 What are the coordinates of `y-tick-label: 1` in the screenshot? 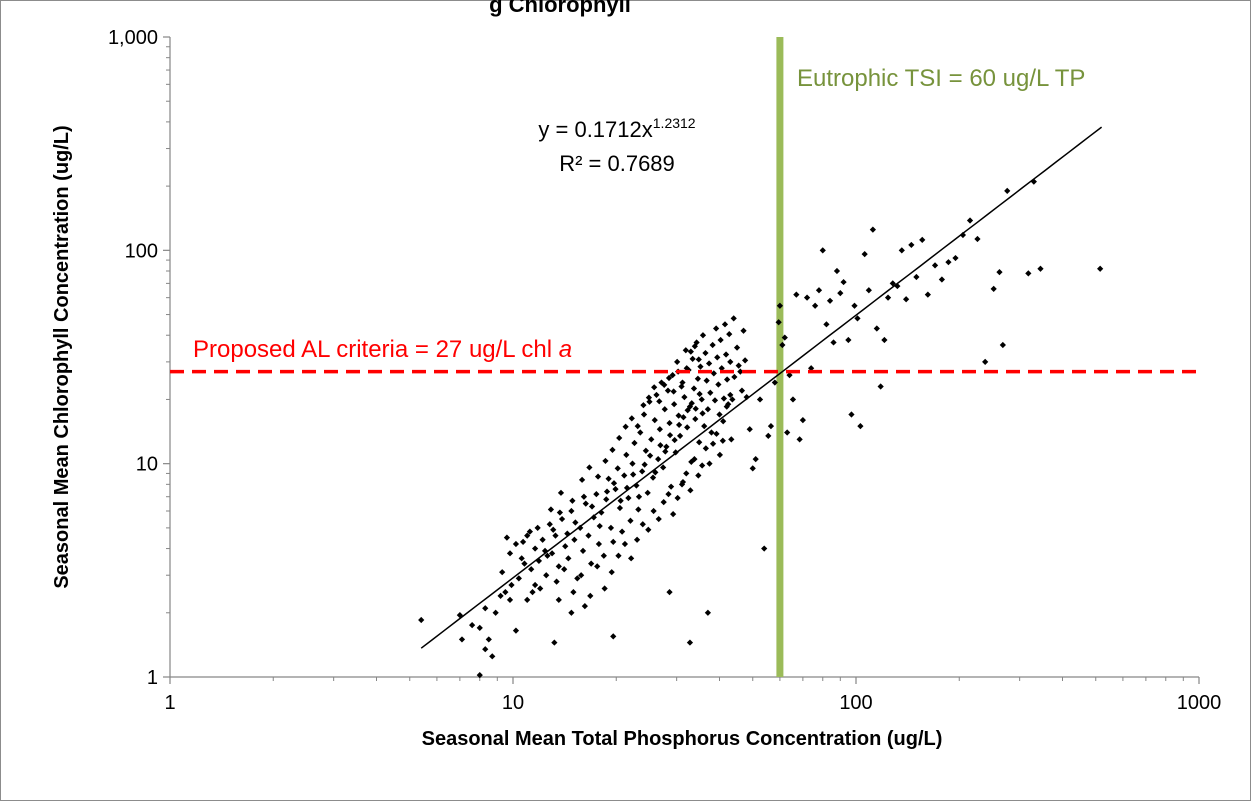 It's located at (152, 678).